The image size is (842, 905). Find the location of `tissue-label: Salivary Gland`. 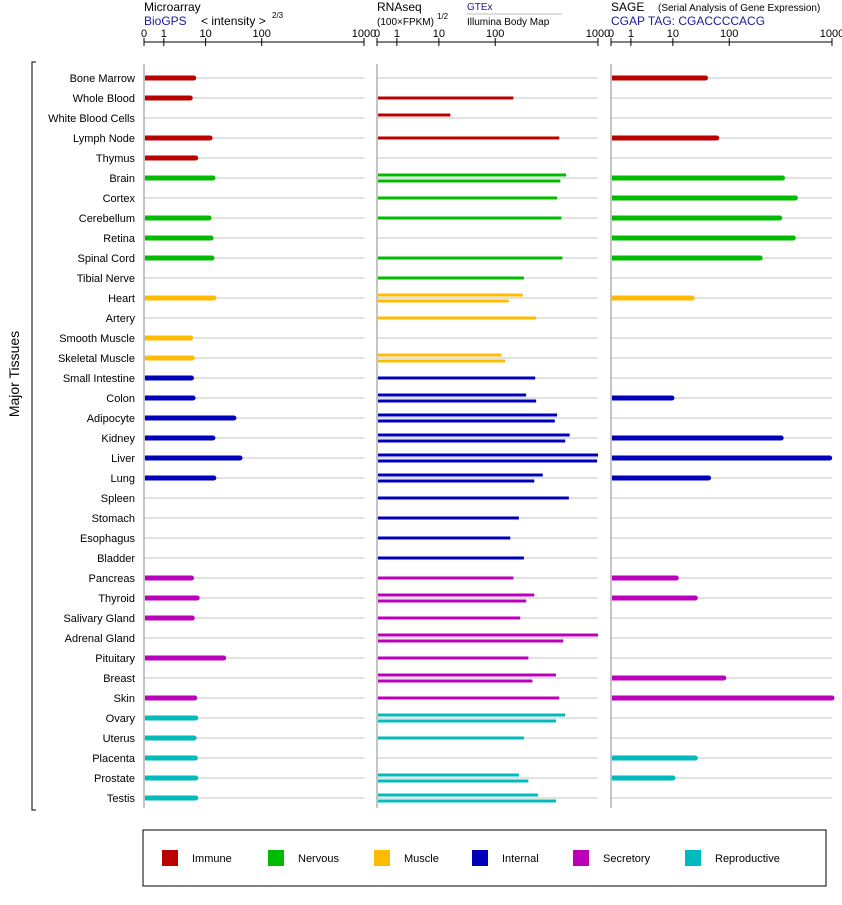

tissue-label: Salivary Gland is located at coordinates (99, 619).